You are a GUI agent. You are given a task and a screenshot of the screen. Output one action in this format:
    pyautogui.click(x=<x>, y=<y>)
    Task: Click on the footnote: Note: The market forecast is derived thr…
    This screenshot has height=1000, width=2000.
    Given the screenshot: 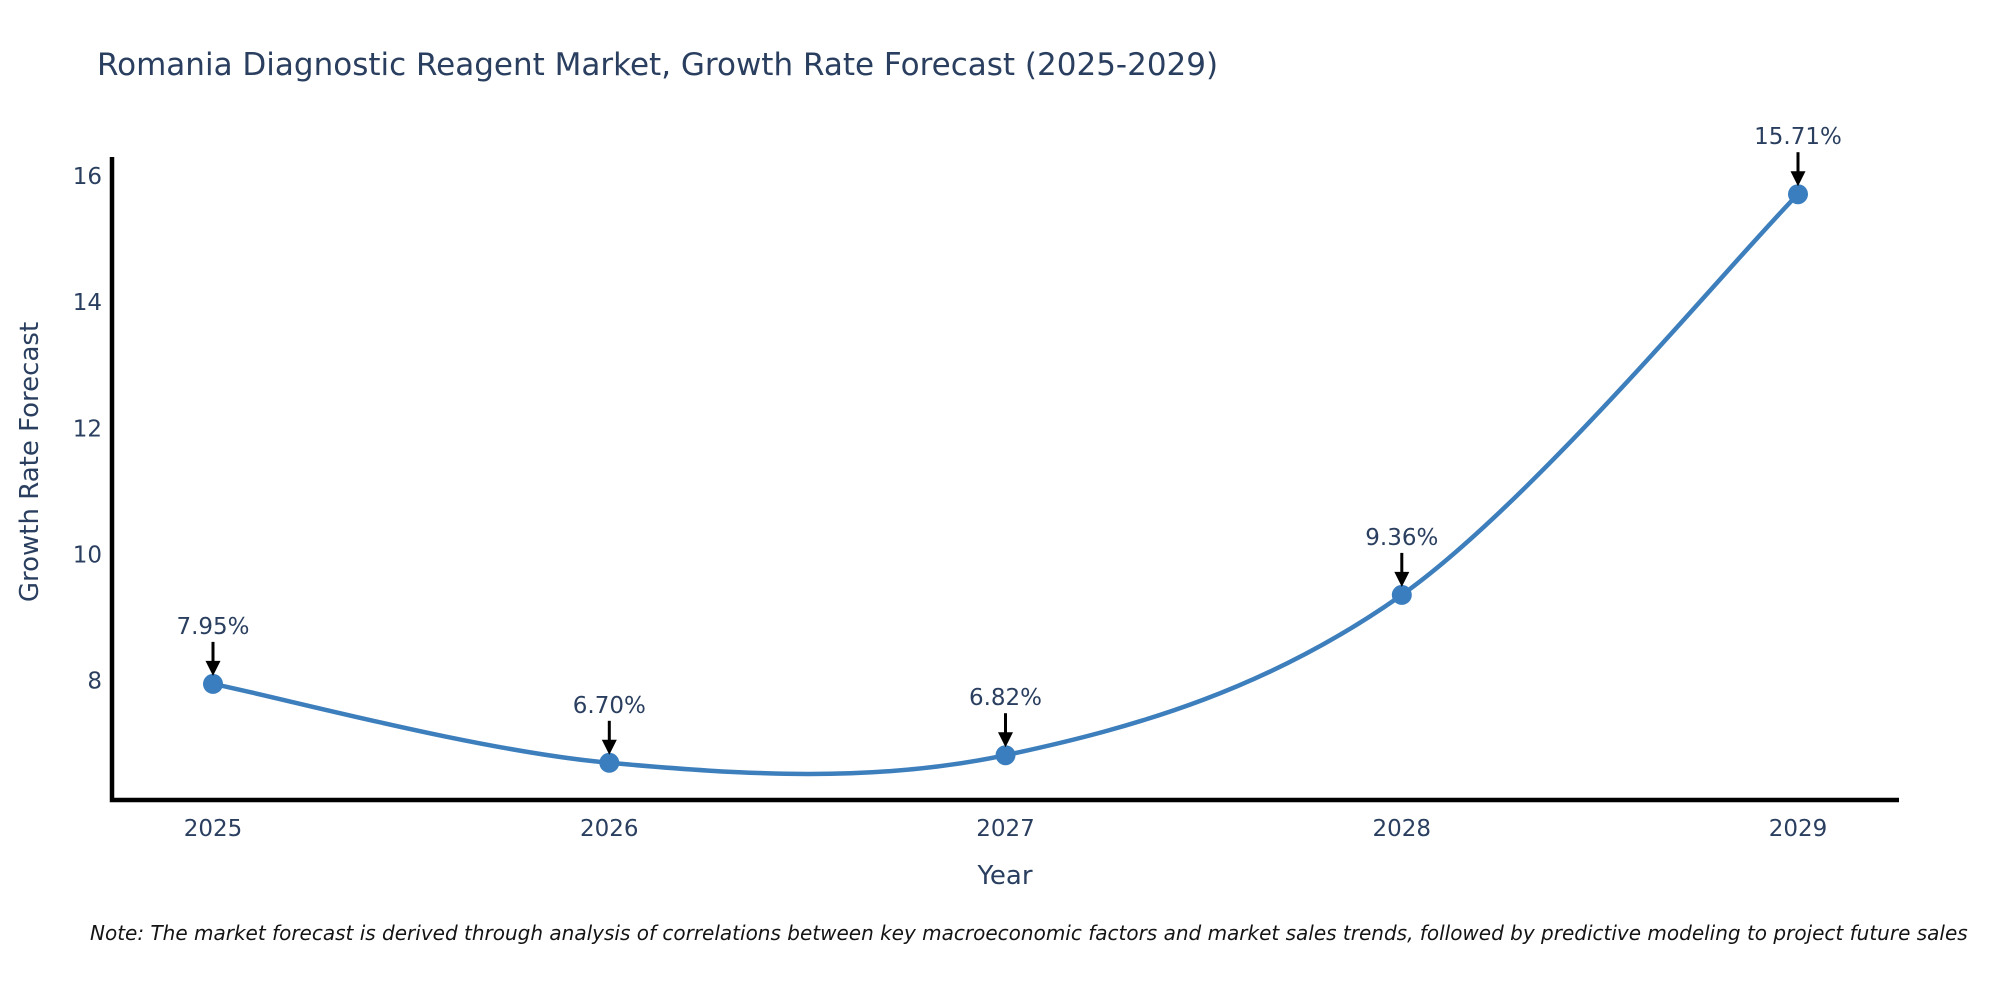 What is the action you would take?
    pyautogui.click(x=1029, y=933)
    